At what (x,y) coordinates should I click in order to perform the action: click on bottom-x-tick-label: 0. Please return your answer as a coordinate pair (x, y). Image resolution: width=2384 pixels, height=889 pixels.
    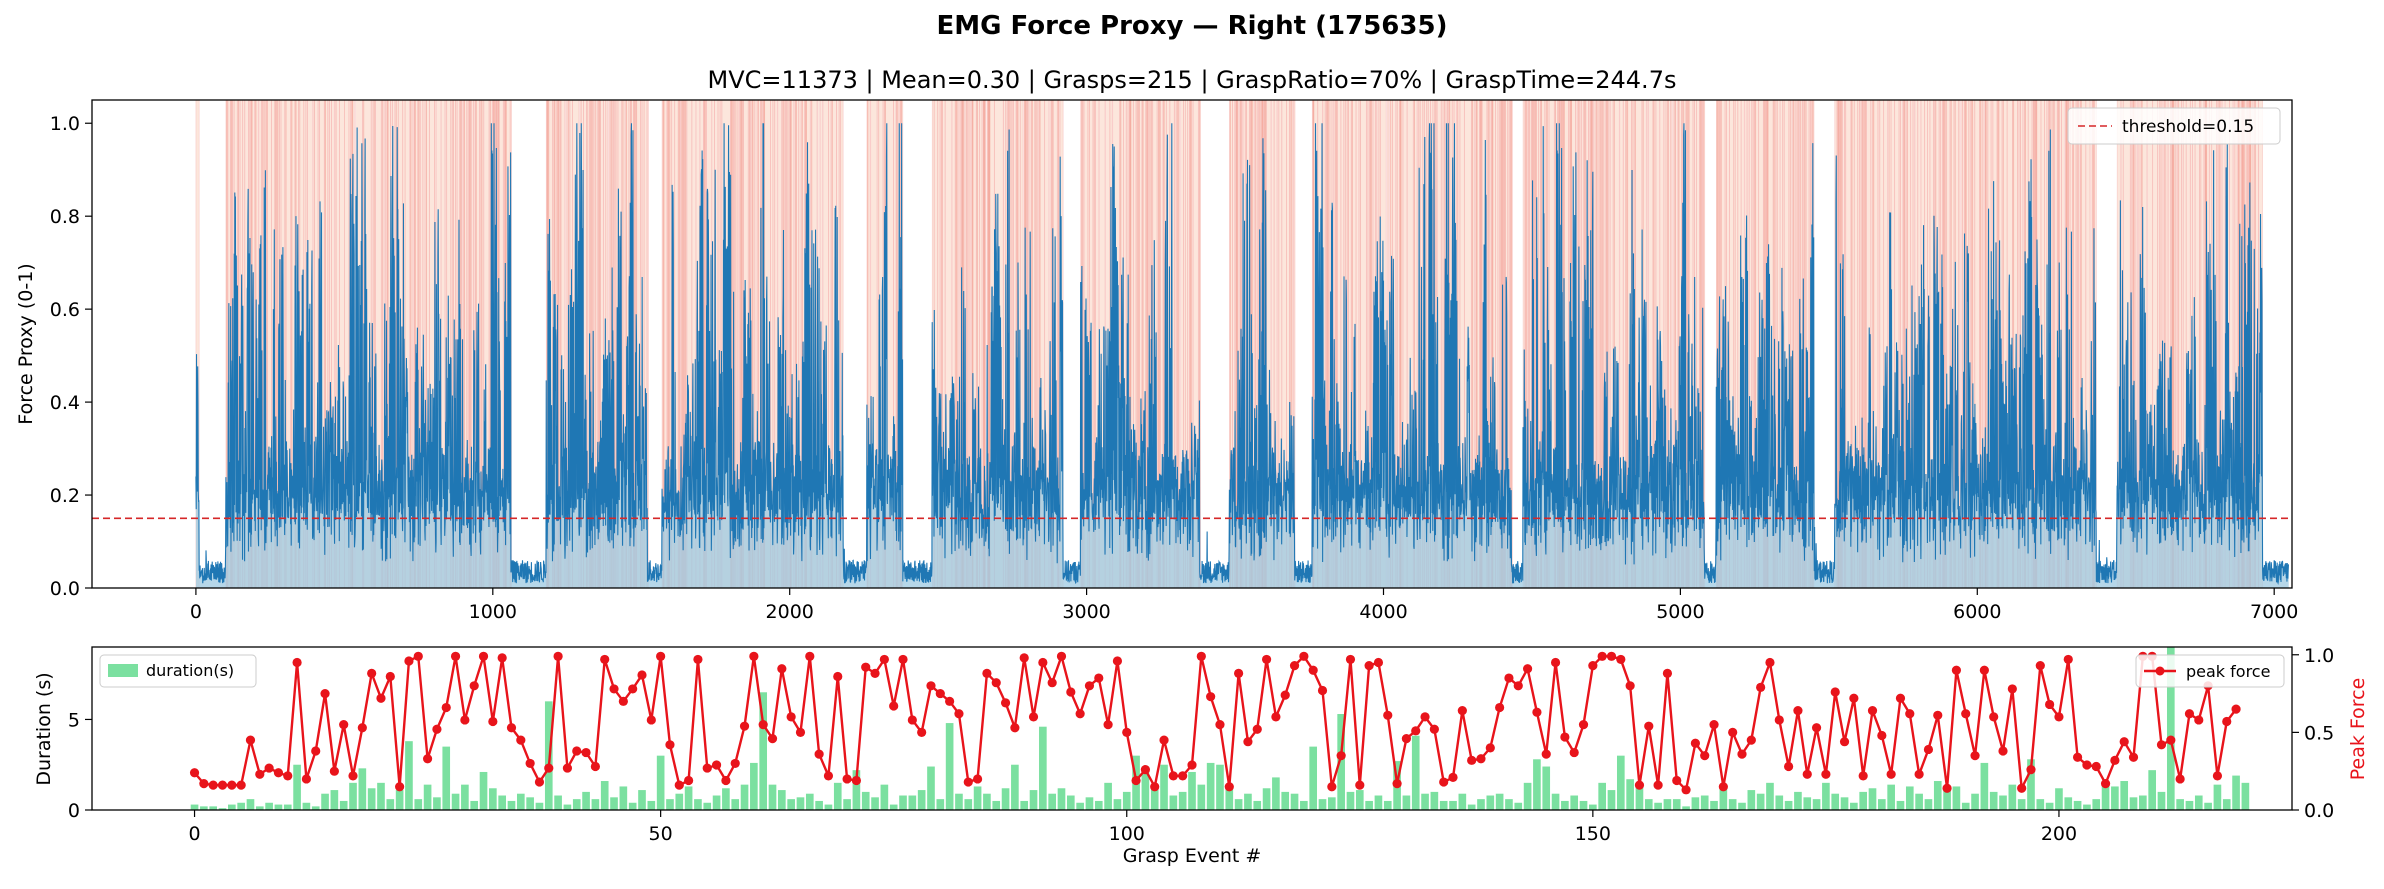
    Looking at the image, I should click on (194, 834).